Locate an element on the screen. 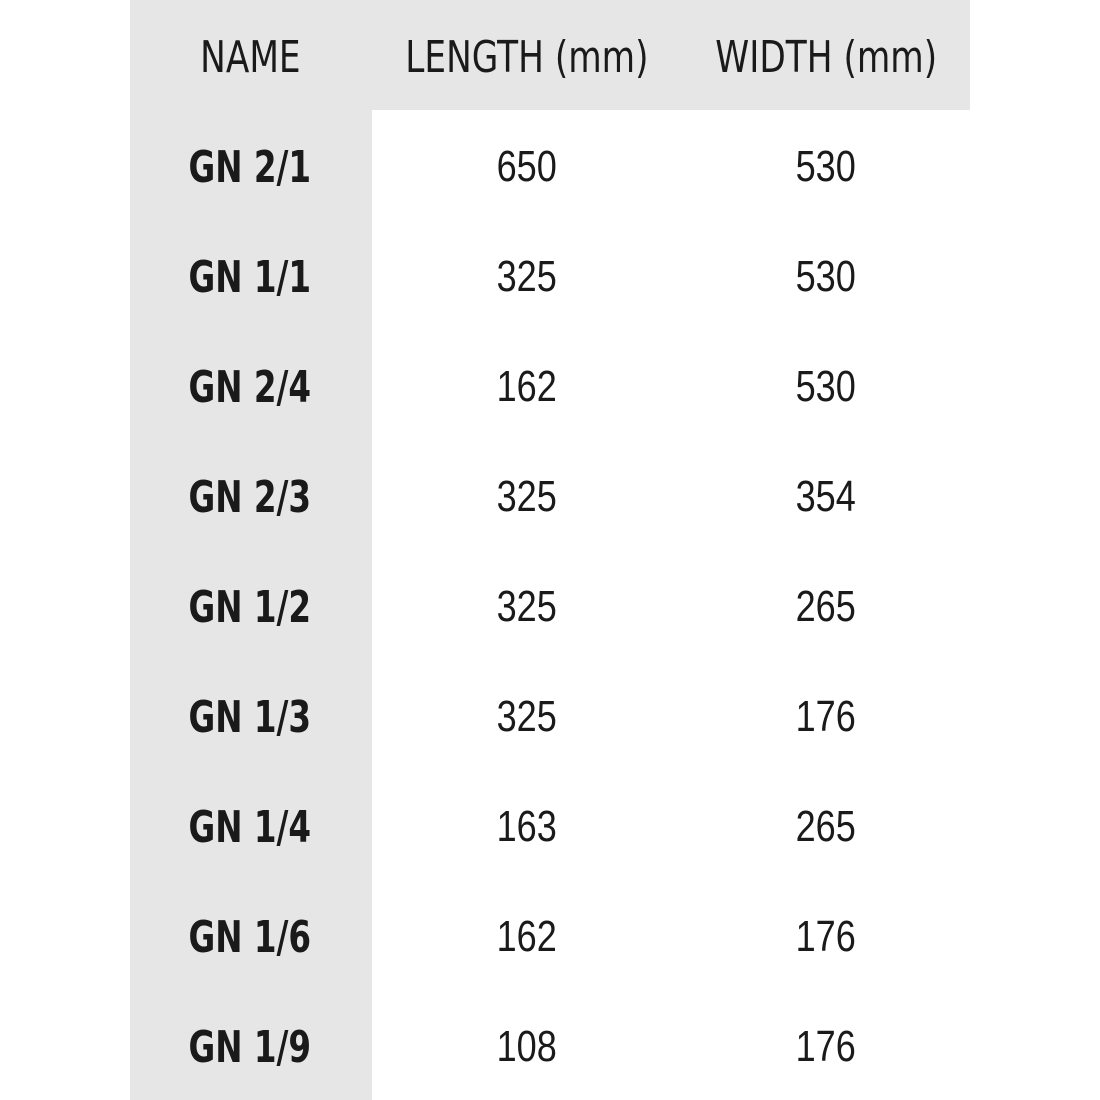 Image resolution: width=1100 pixels, height=1100 pixels. row-name: GN 1/1 is located at coordinates (250, 277).